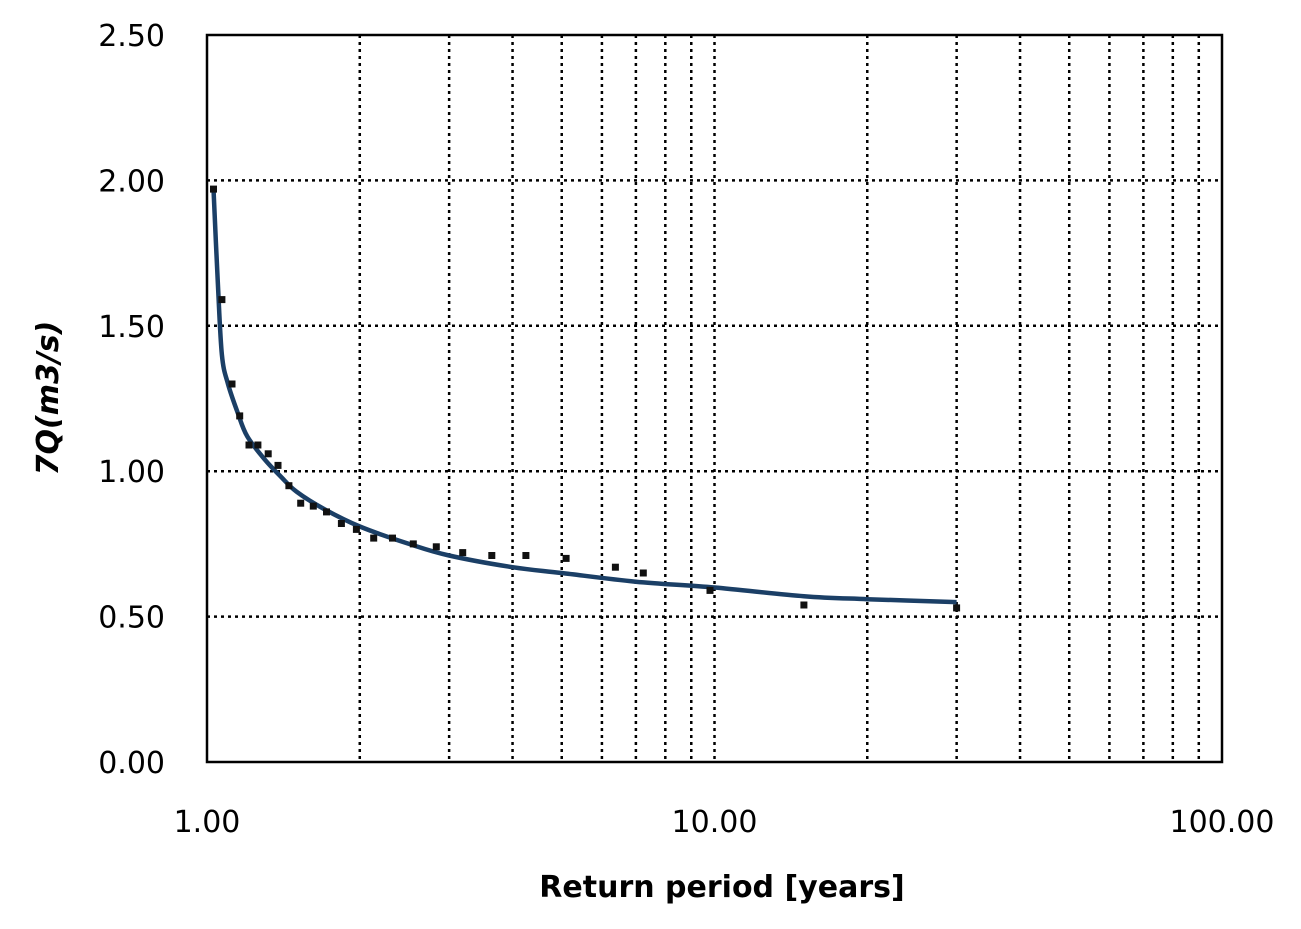  I want to click on y-axis-title: 7Q(m3/s), so click(48, 398).